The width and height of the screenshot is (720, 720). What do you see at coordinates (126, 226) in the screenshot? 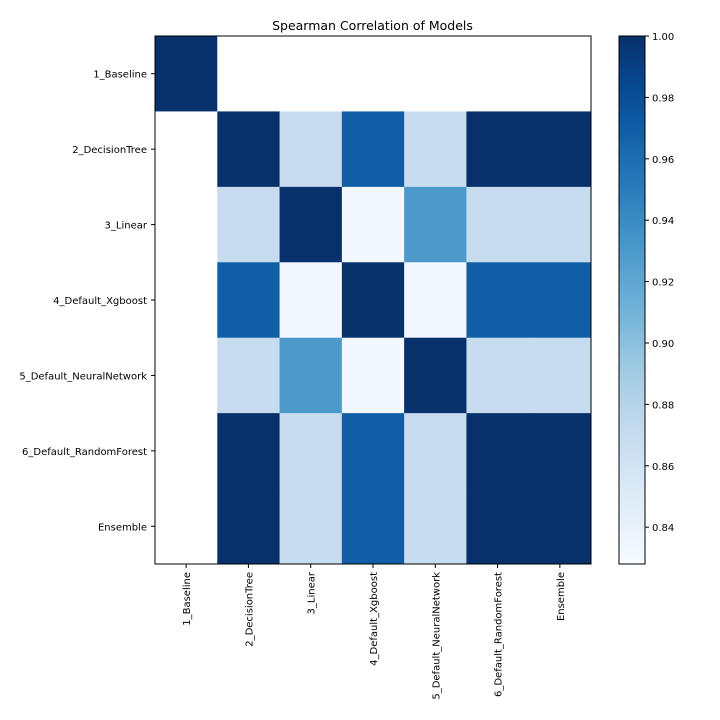
I see `y-tick-label: 3_Linear` at bounding box center [126, 226].